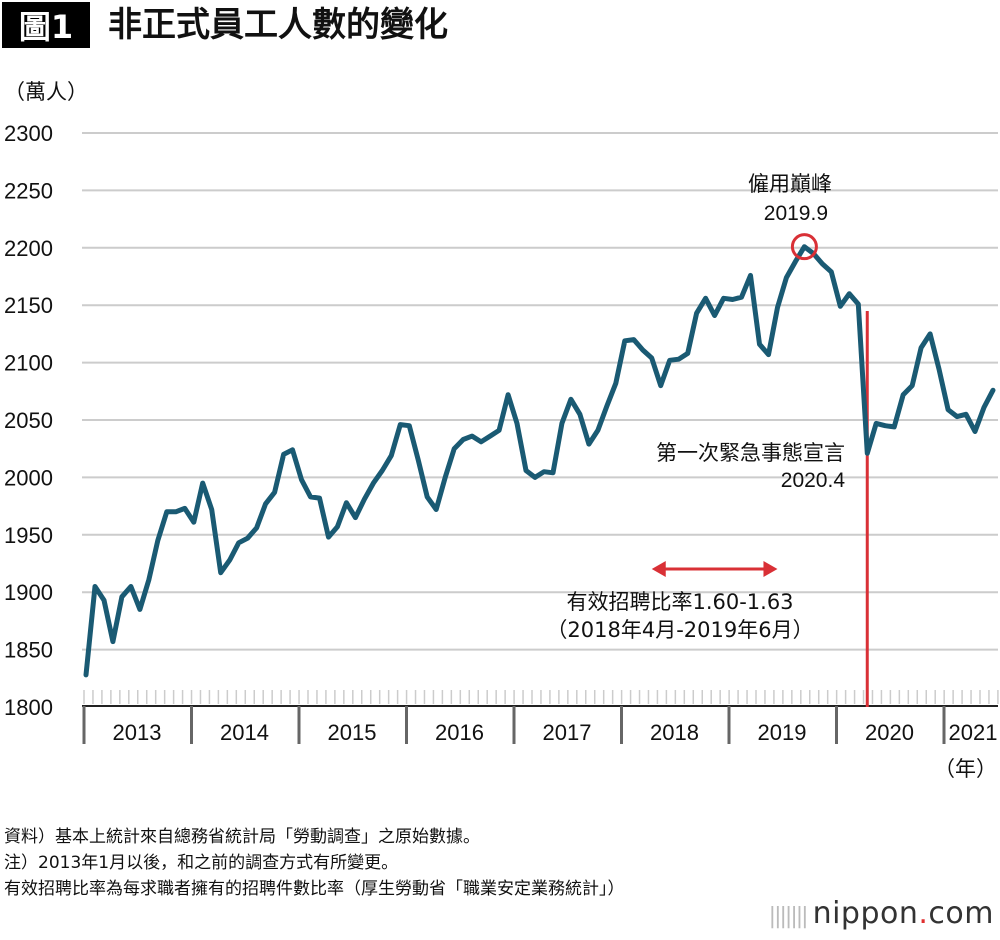  I want to click on arrow-left-head-icon, so click(658, 569).